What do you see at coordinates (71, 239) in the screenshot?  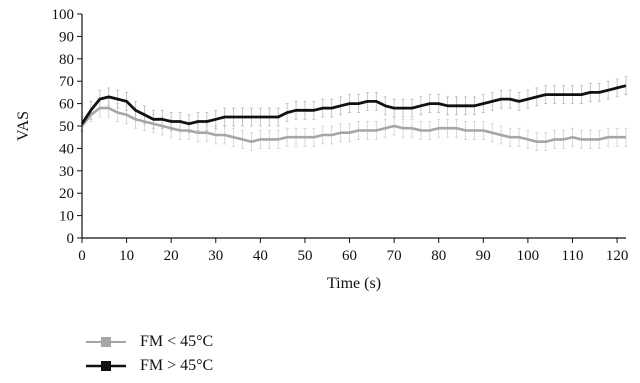 I see `y-tick-label: 0` at bounding box center [71, 239].